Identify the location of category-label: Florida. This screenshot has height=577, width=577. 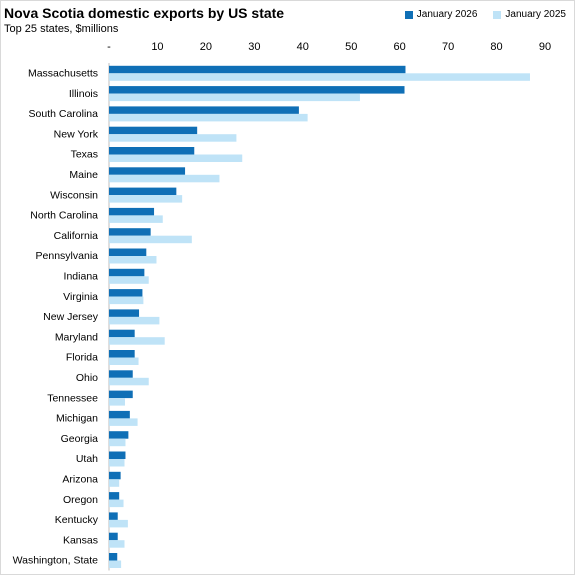
(82, 358).